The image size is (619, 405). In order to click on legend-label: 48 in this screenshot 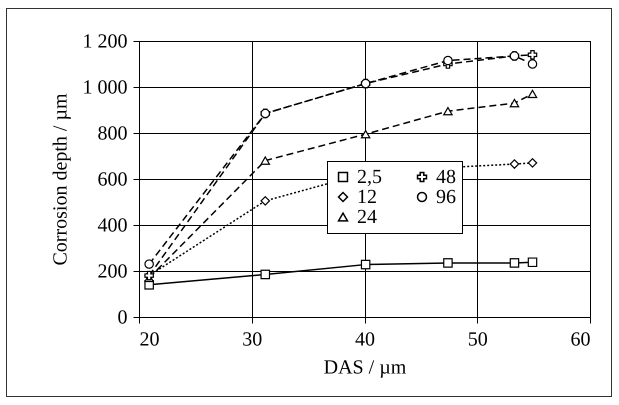, I will do `click(446, 177)`.